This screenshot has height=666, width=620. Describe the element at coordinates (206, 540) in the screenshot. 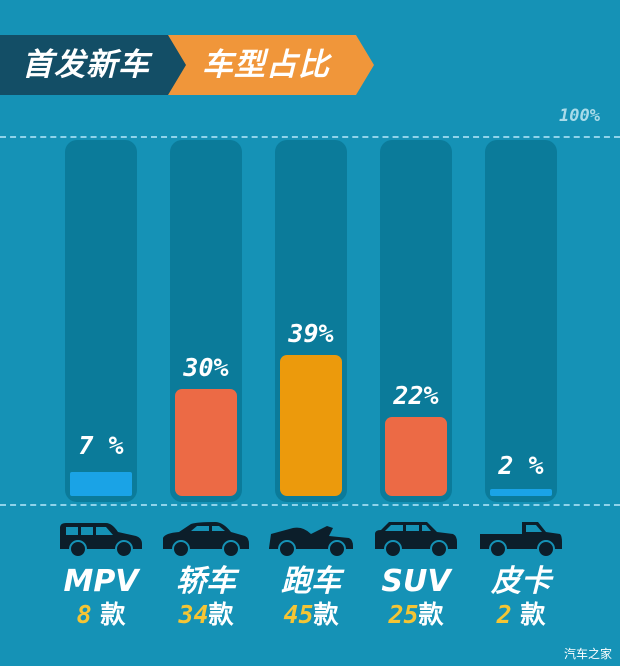

I see `sedan-car-icon` at that location.